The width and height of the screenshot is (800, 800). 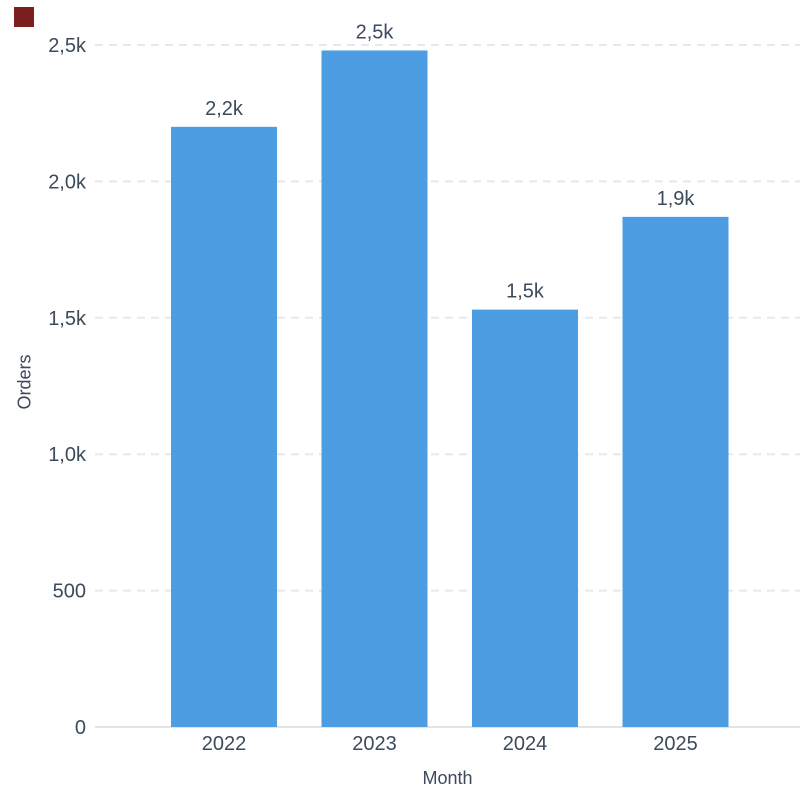 I want to click on y-axis-title: Orders, so click(x=24, y=382).